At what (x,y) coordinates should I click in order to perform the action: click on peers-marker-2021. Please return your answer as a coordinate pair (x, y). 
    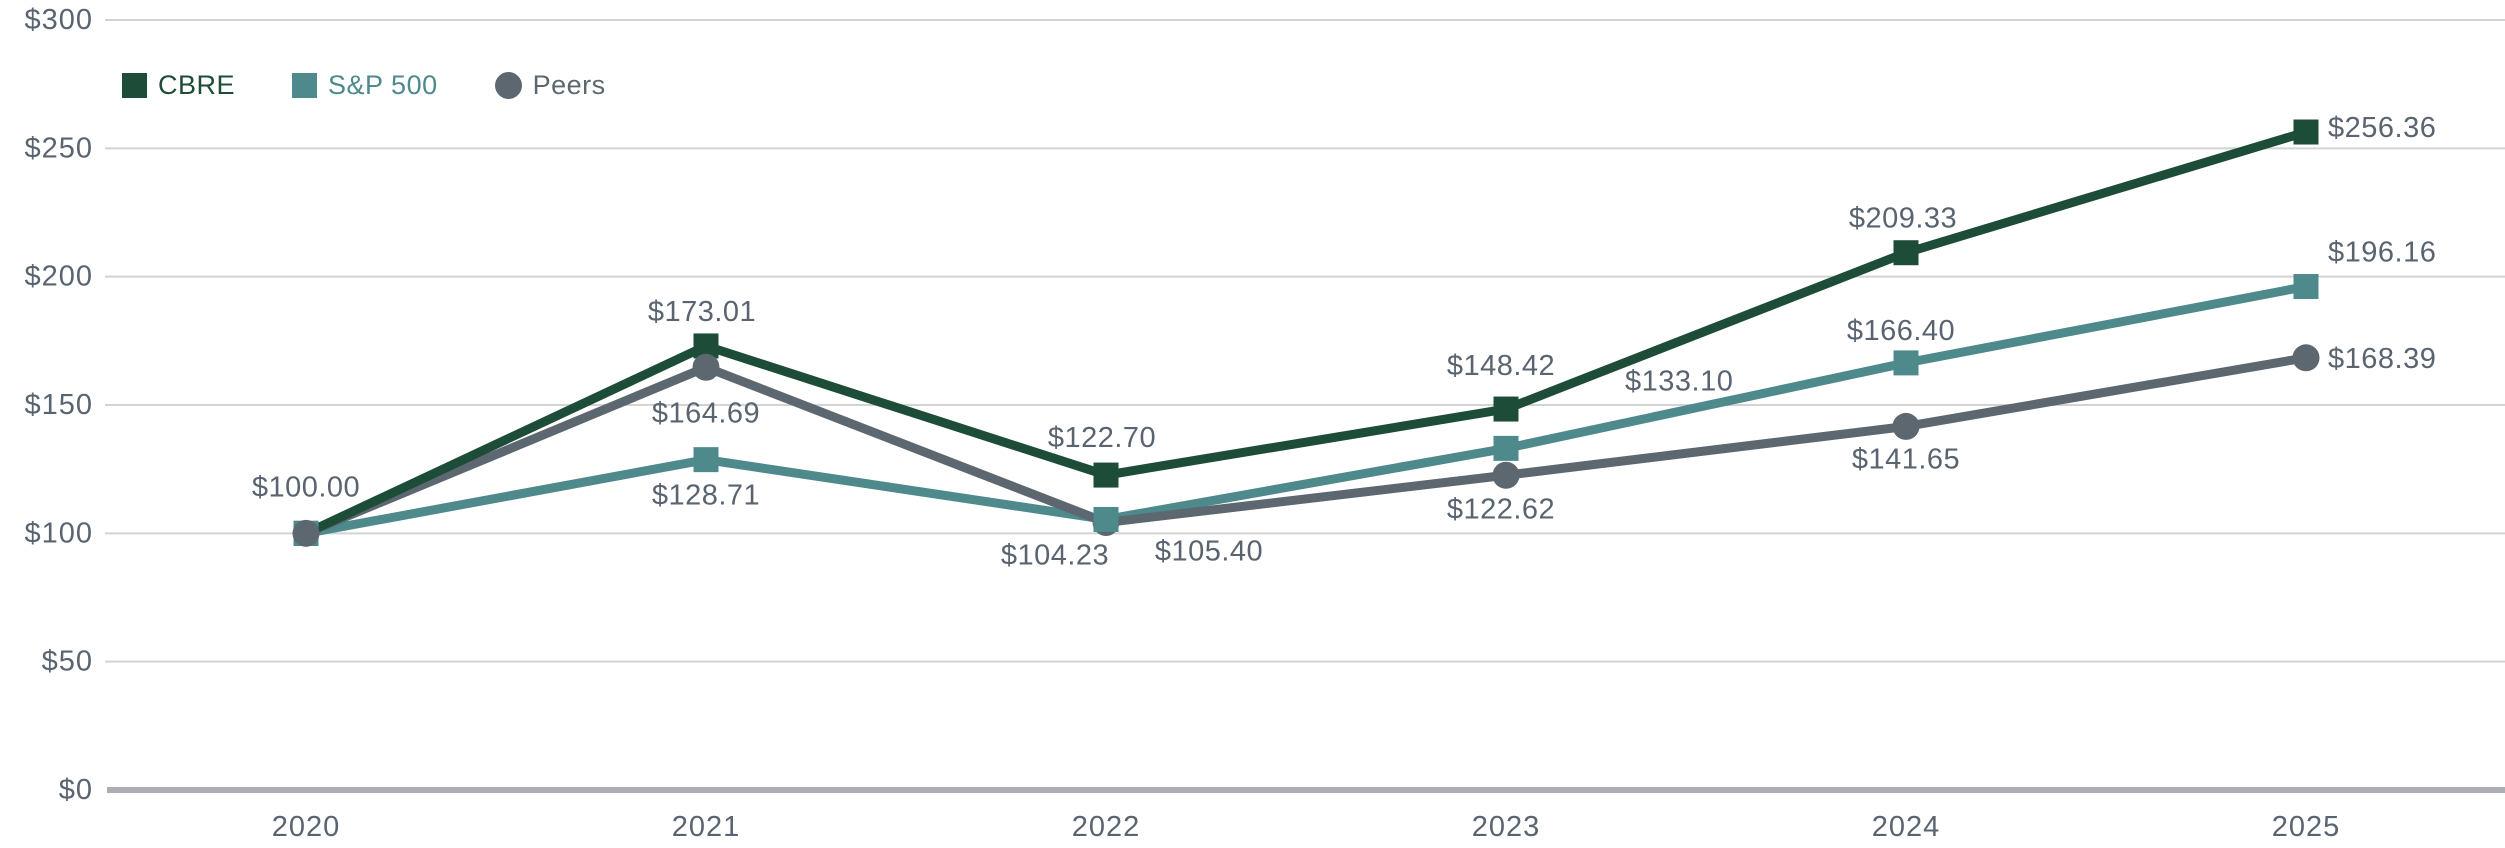
    Looking at the image, I should click on (706, 367).